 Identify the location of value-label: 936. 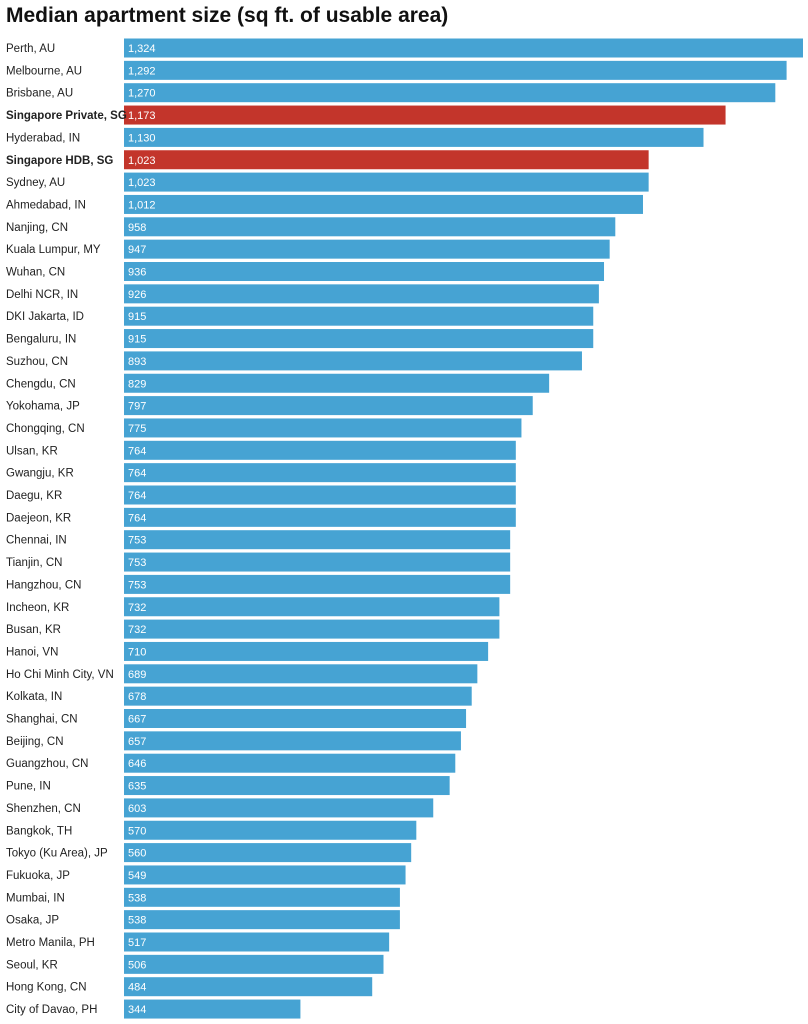
(137, 273).